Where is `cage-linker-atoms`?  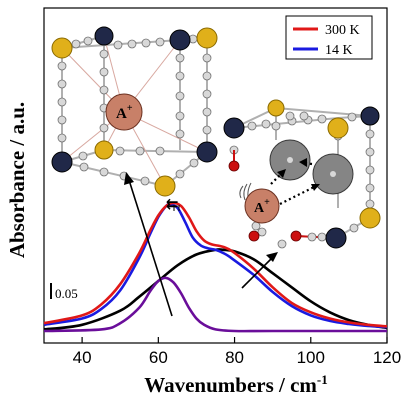 cage-linker-atoms is located at coordinates (134, 110).